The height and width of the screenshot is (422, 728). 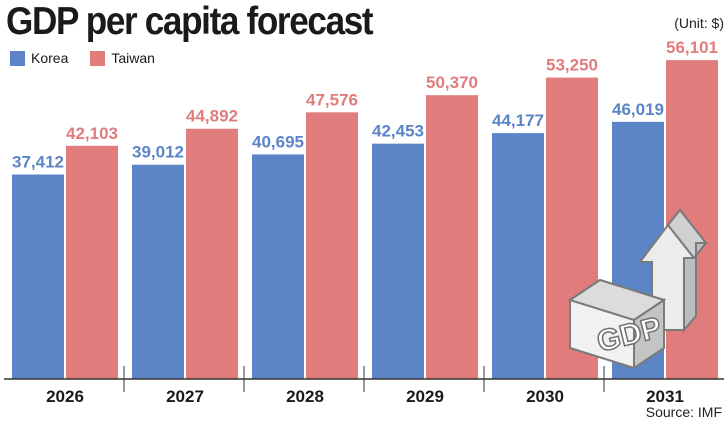 What do you see at coordinates (92, 262) in the screenshot?
I see `bar-taiwan-2026` at bounding box center [92, 262].